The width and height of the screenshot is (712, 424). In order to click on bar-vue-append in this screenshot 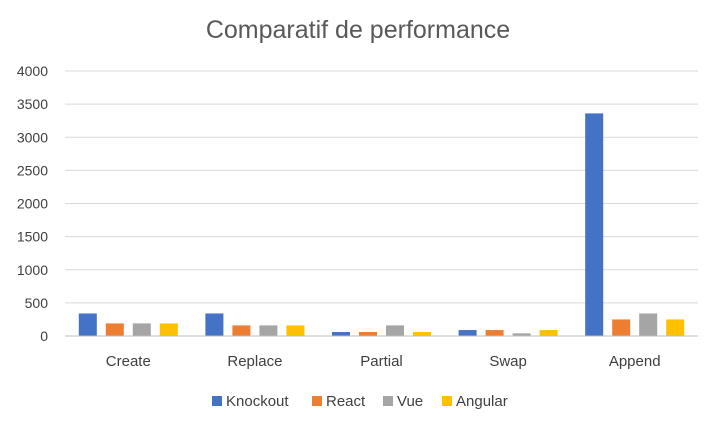, I will do `click(648, 324)`.